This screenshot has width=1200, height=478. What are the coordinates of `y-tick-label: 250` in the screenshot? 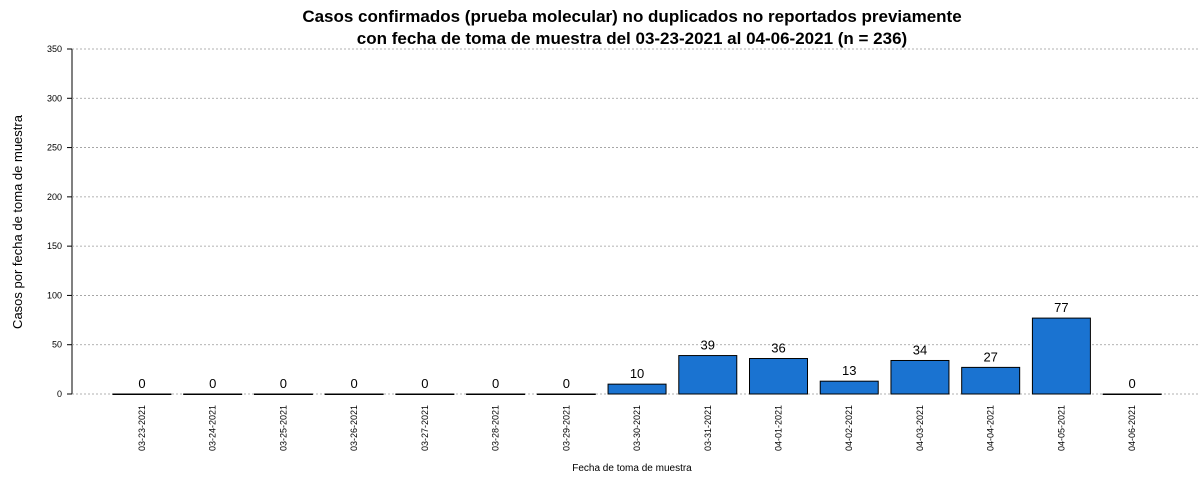 It's located at (54, 148).